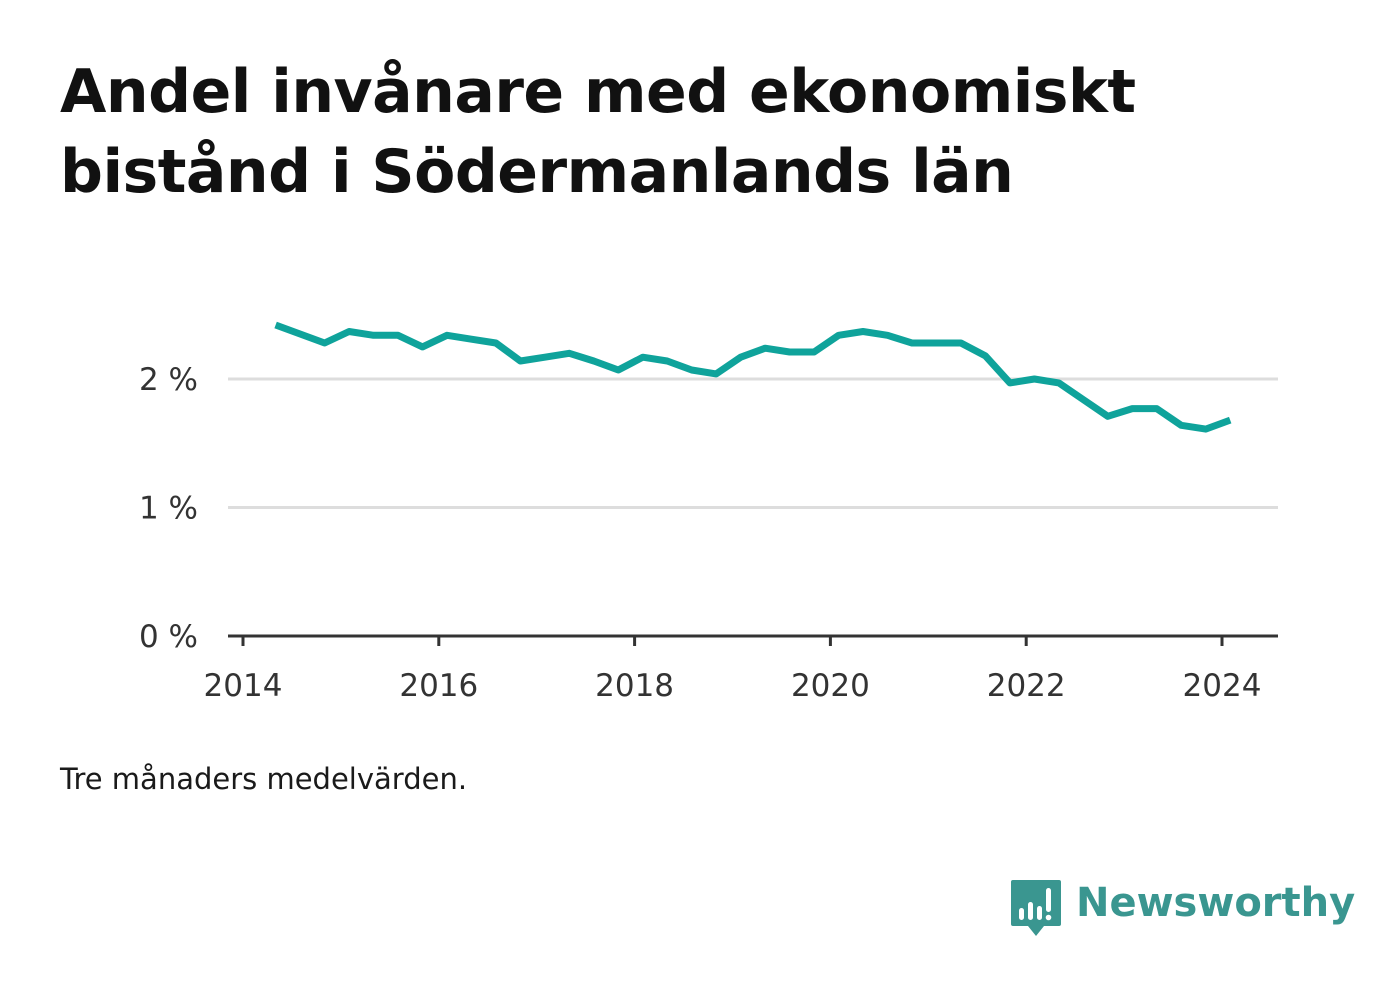  Describe the element at coordinates (168, 380) in the screenshot. I see `y-tick-label: 2 %` at that location.